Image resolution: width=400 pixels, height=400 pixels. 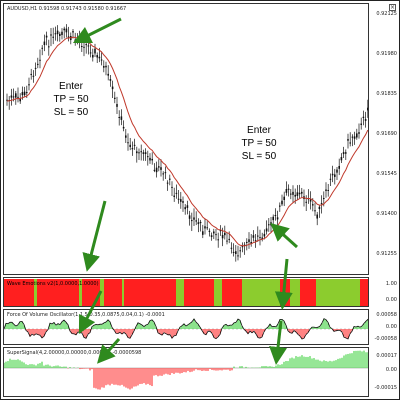 I want to click on hist-tick: -0.00015, so click(x=386, y=388).